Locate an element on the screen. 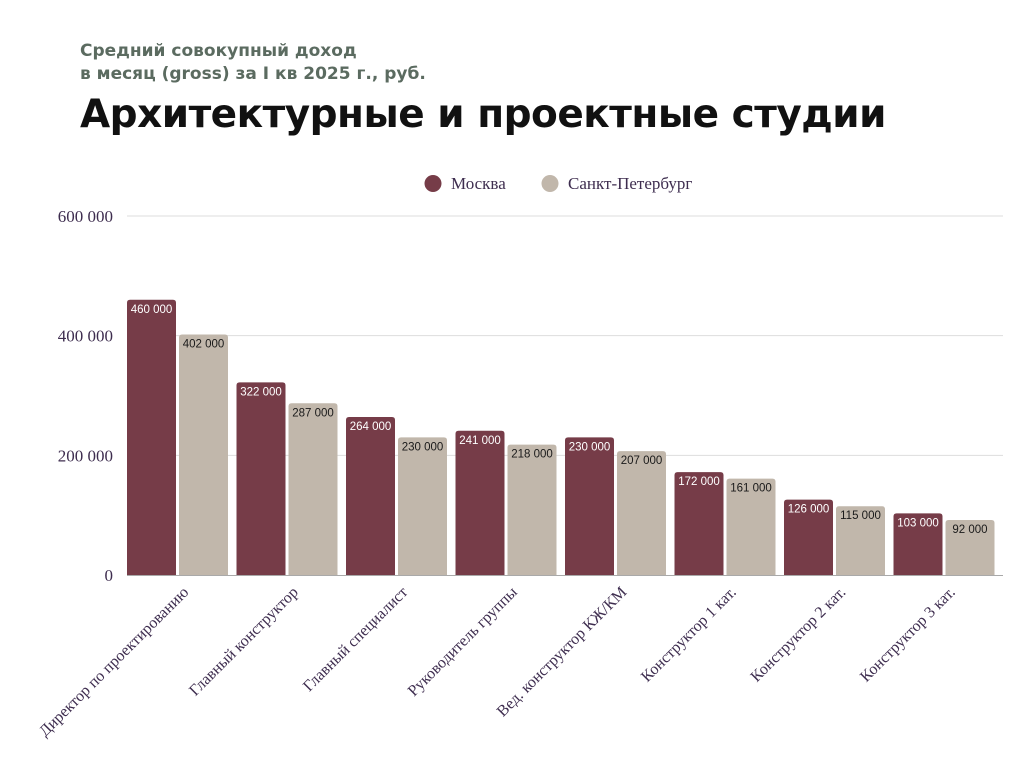  value-label-spb: 230 000 is located at coordinates (423, 447).